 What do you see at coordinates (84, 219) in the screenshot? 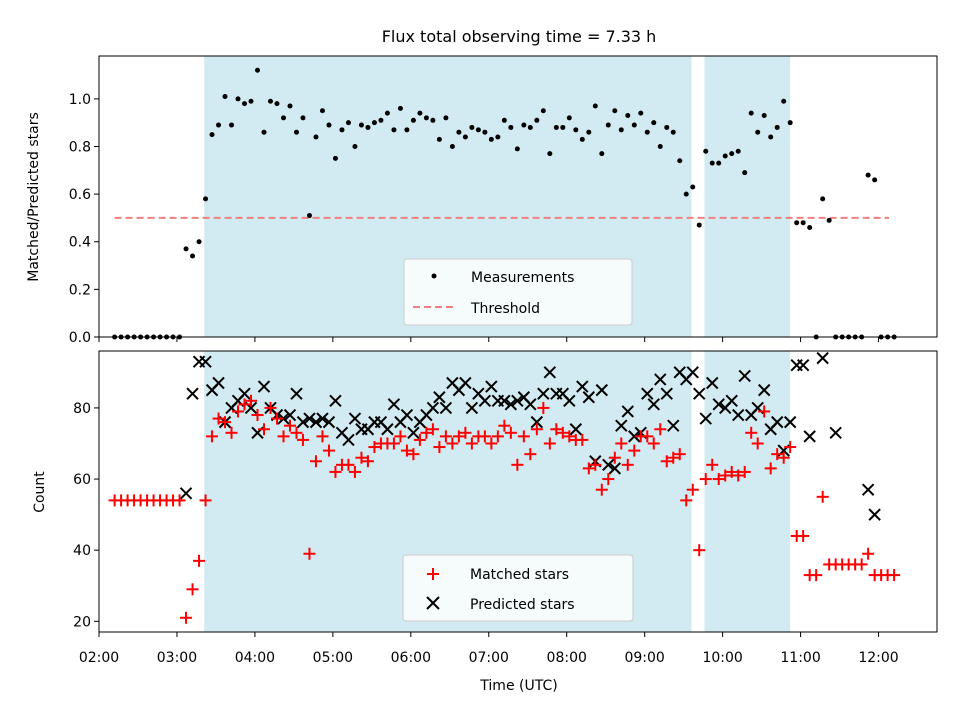
I see `top-y-ticks: 0.0 0.2 0.4 0.6 0.8 1.0` at bounding box center [84, 219].